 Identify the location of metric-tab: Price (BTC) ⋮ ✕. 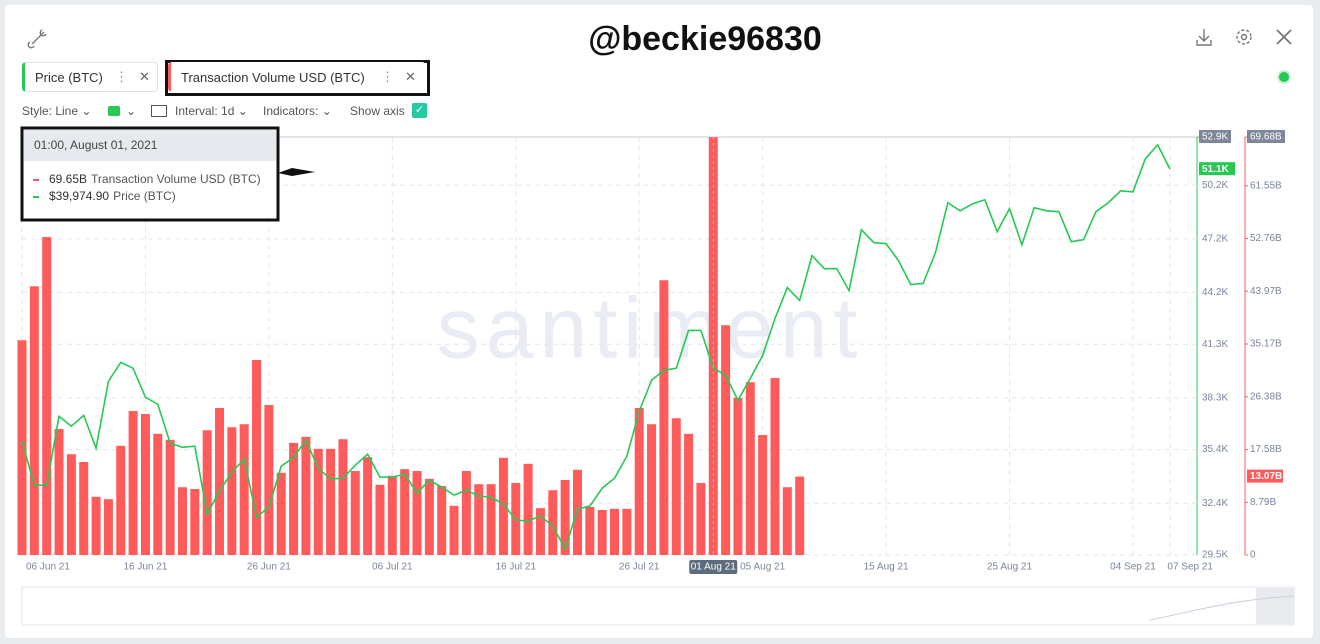
(90, 77).